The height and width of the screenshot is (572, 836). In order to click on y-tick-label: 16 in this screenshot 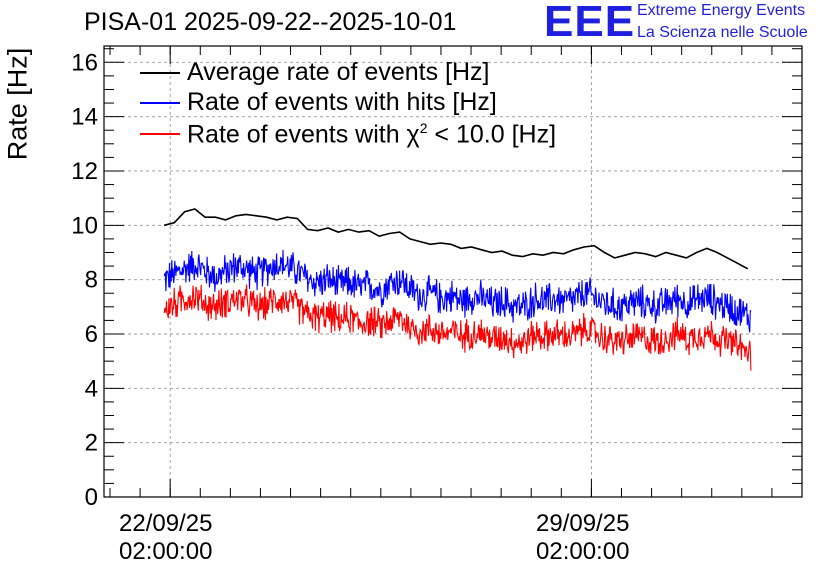, I will do `click(84, 62)`.